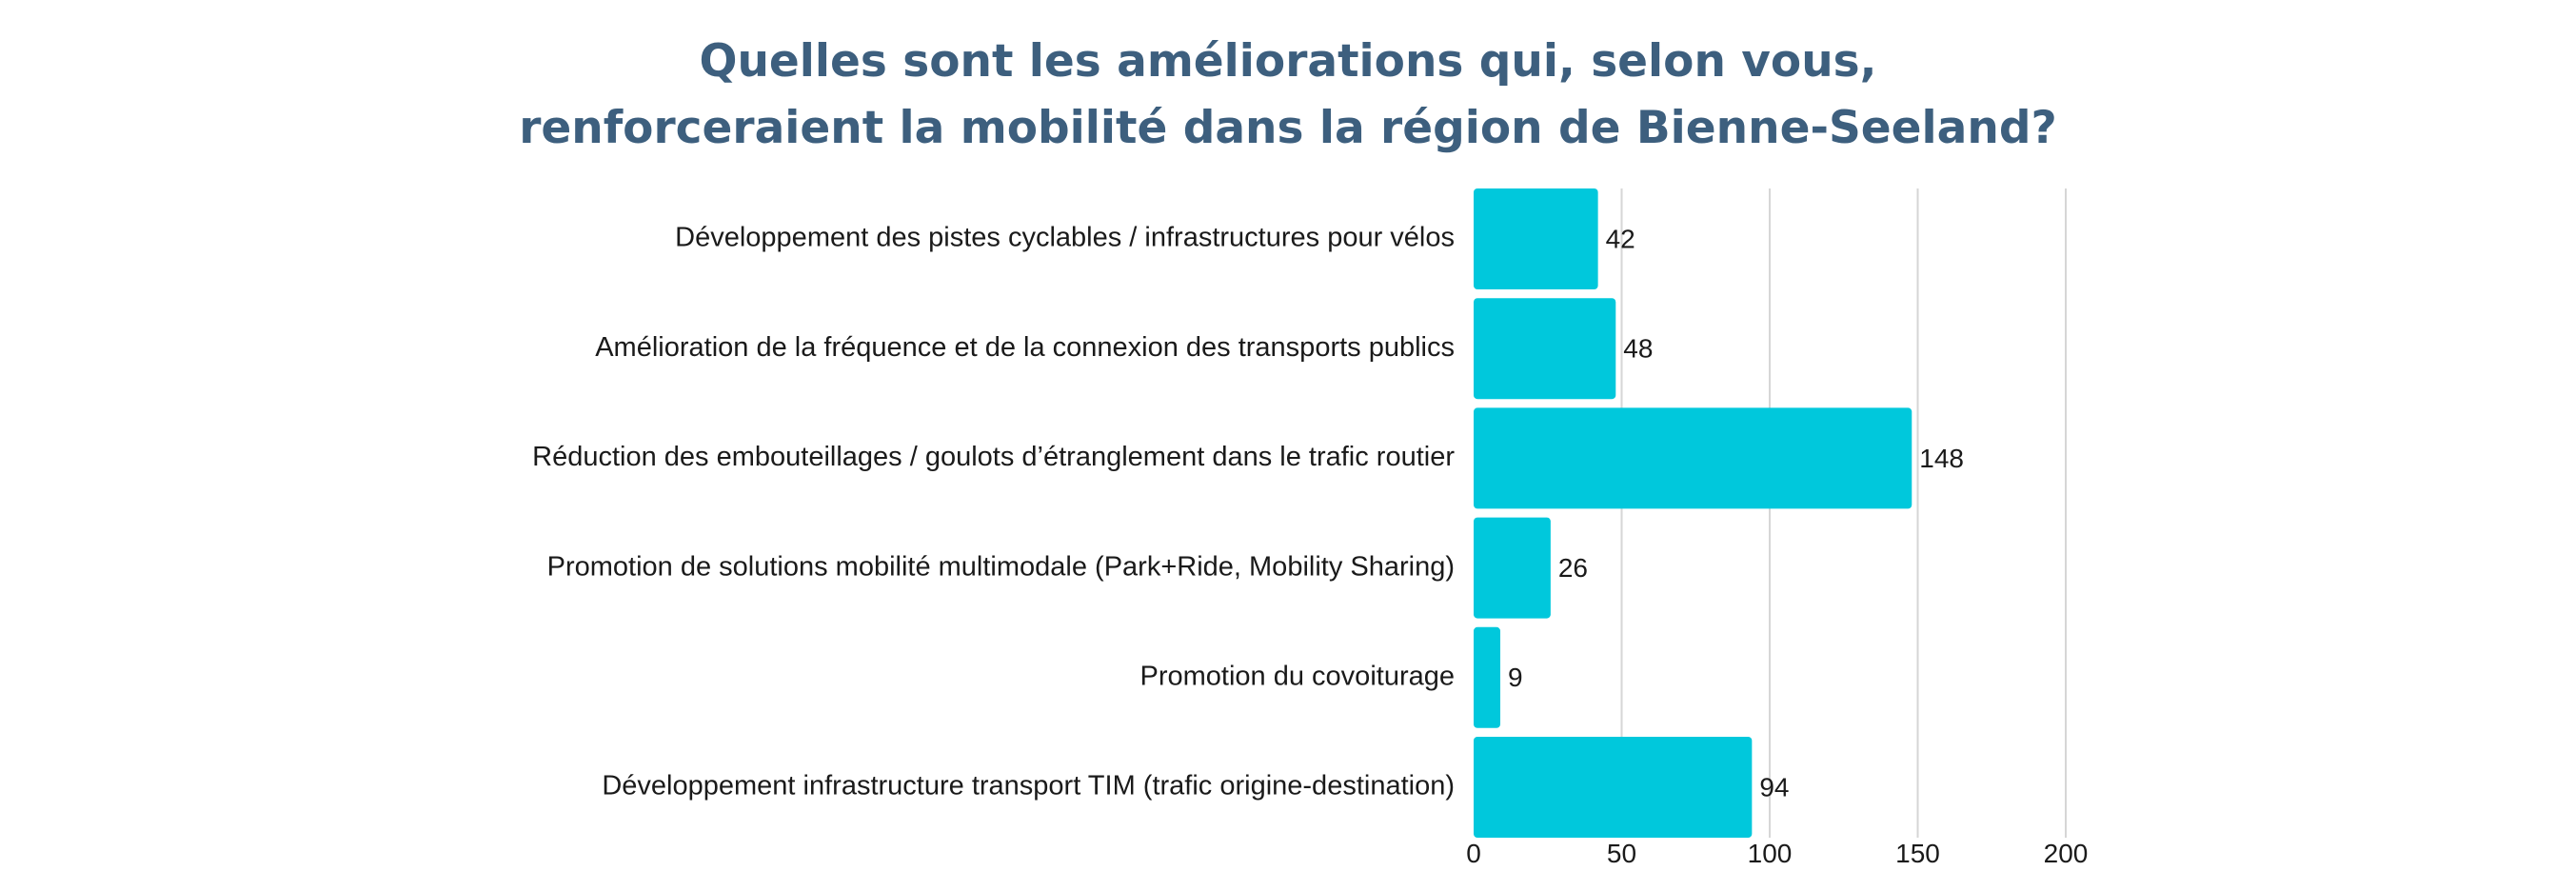 This screenshot has height=891, width=2576. I want to click on value-label-4: 9, so click(1515, 678).